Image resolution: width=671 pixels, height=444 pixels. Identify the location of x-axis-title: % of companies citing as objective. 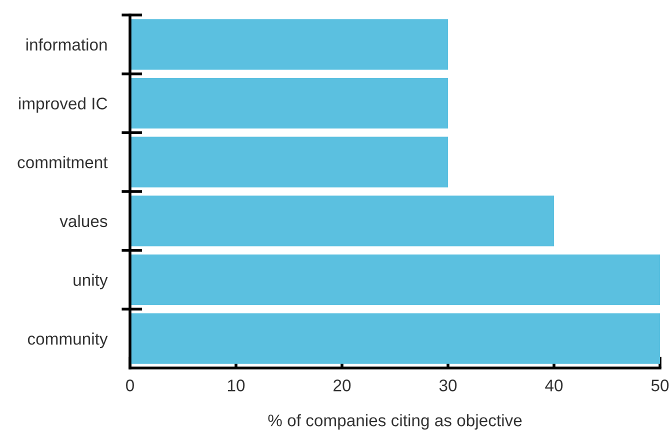
(395, 422).